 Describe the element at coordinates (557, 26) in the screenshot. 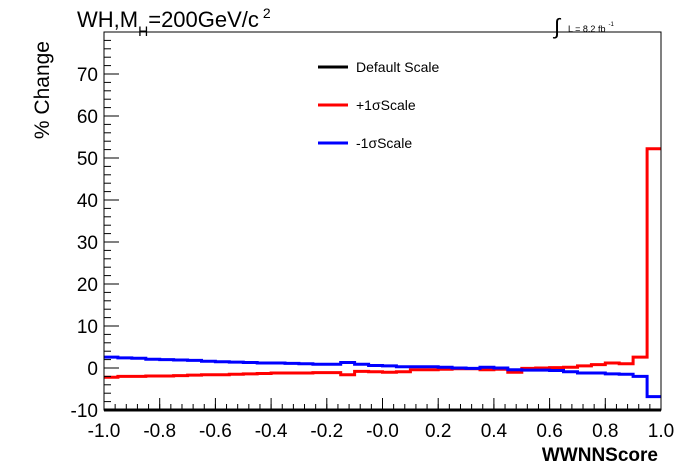

I see `integral-sign-icon: ∫` at that location.